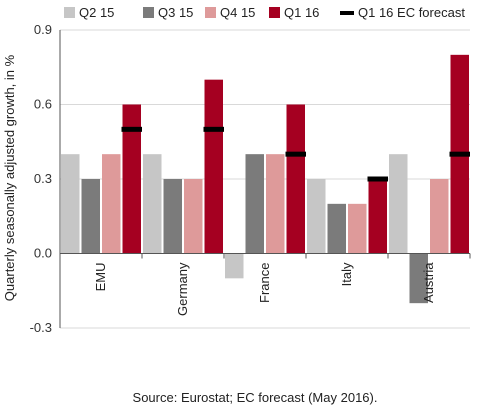  What do you see at coordinates (213, 129) in the screenshot?
I see `forecast-marker-germany` at bounding box center [213, 129].